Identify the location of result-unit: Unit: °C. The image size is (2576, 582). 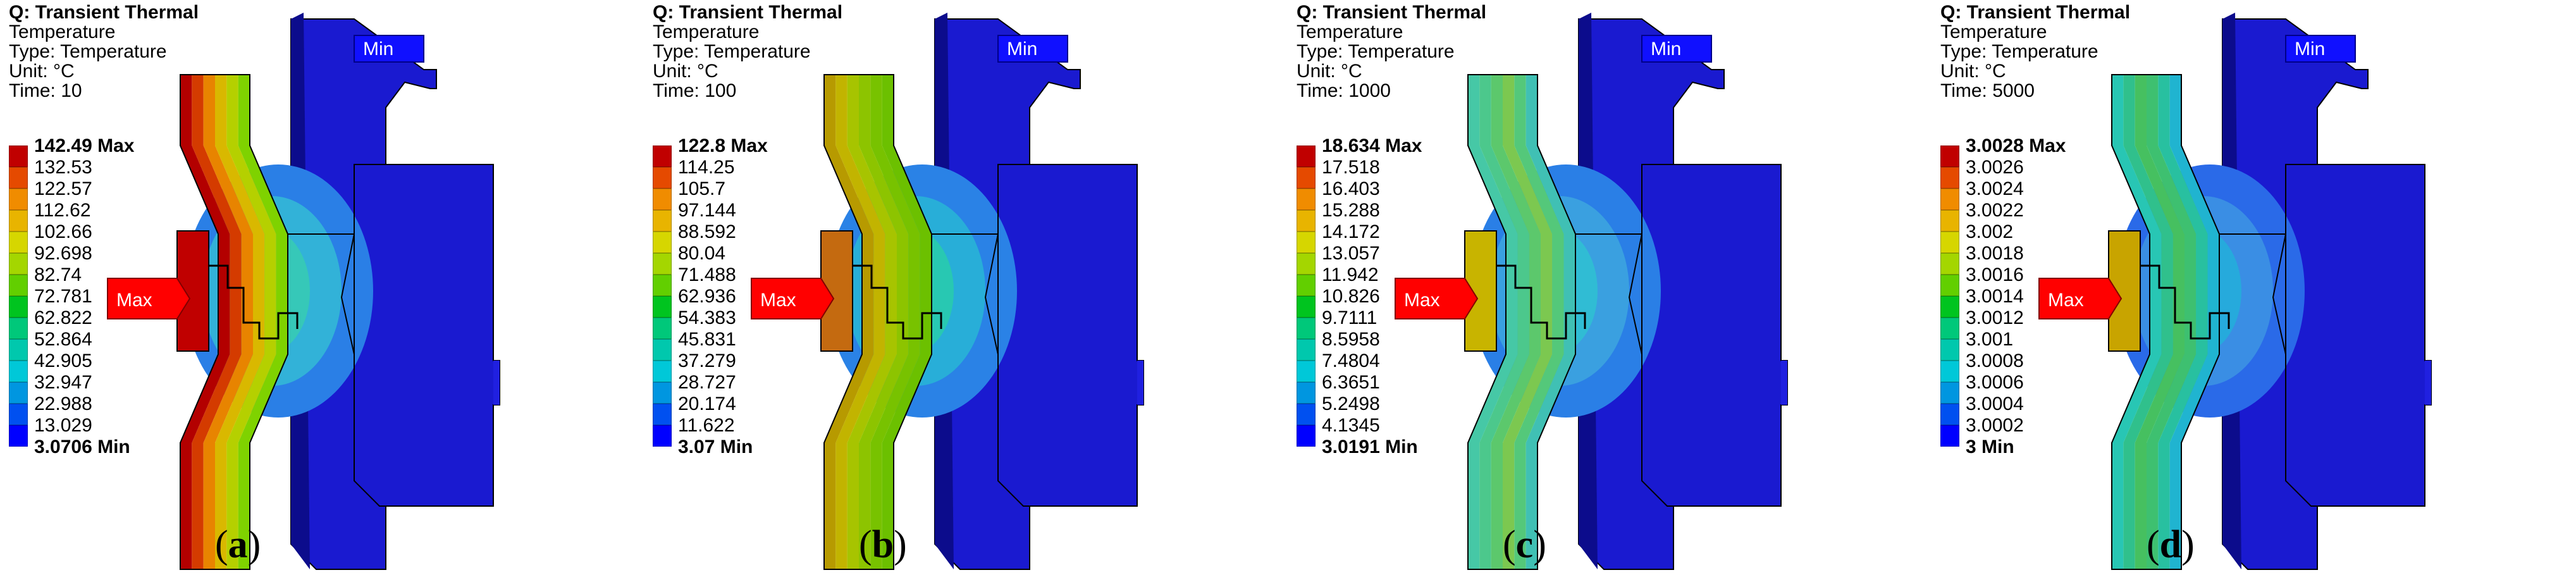
(42, 71).